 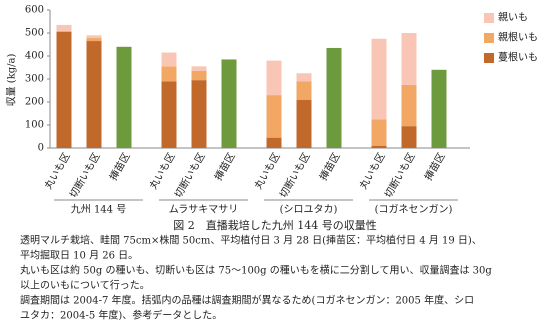 What do you see at coordinates (34, 125) in the screenshot?
I see `y-tick-label: 100` at bounding box center [34, 125].